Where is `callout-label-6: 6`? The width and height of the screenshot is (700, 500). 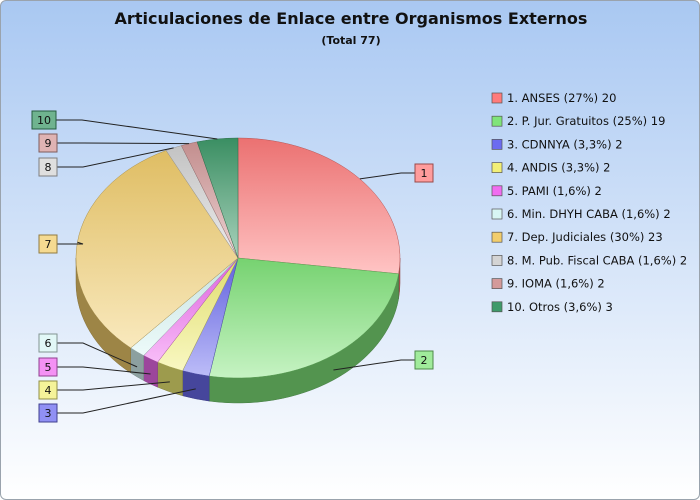 callout-label-6: 6 is located at coordinates (48, 343).